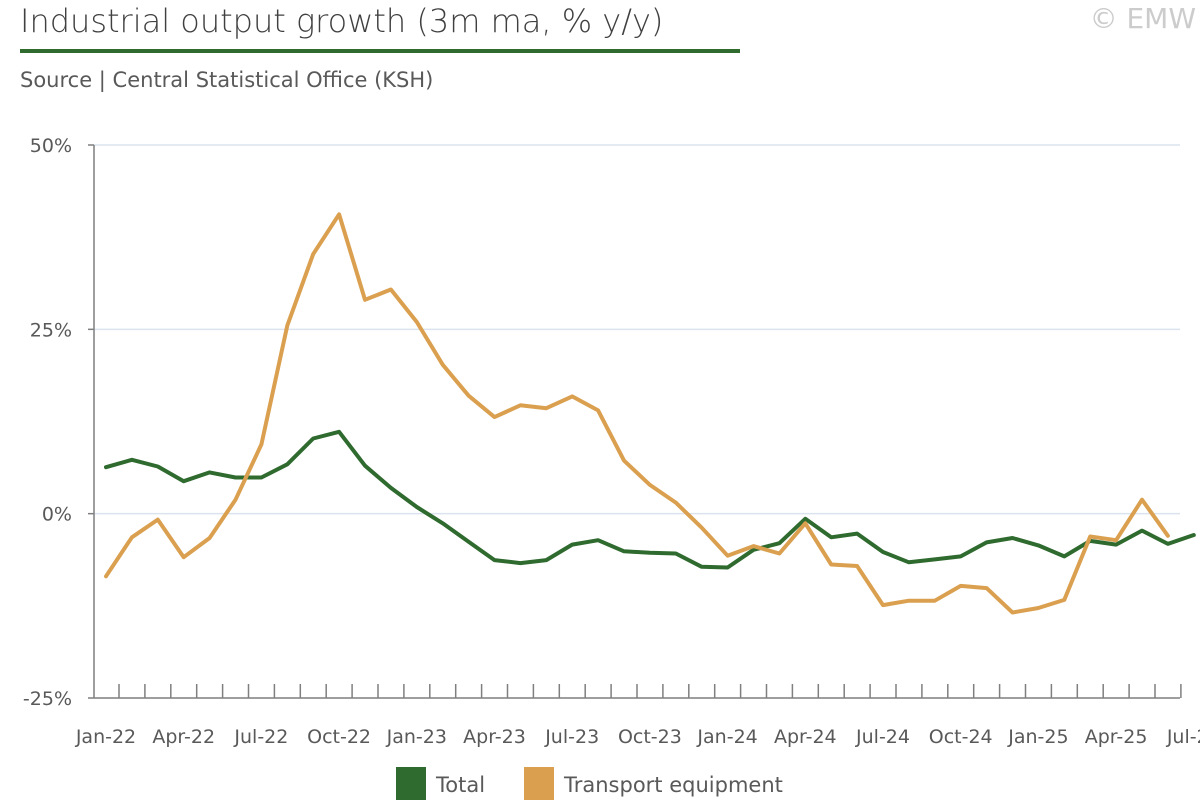  I want to click on y-tick-label: -25%, so click(47, 699).